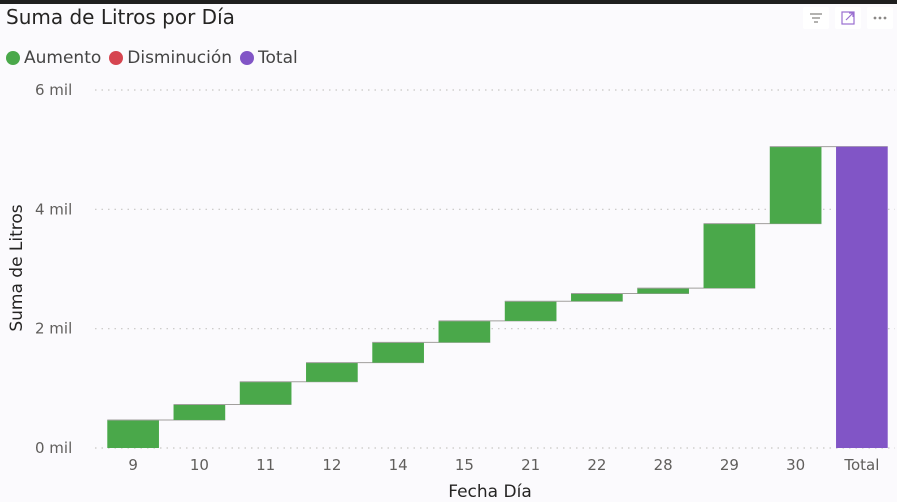 This screenshot has height=502, width=897. Describe the element at coordinates (180, 58) in the screenshot. I see `legend-label-disminucion: Disminución` at that location.